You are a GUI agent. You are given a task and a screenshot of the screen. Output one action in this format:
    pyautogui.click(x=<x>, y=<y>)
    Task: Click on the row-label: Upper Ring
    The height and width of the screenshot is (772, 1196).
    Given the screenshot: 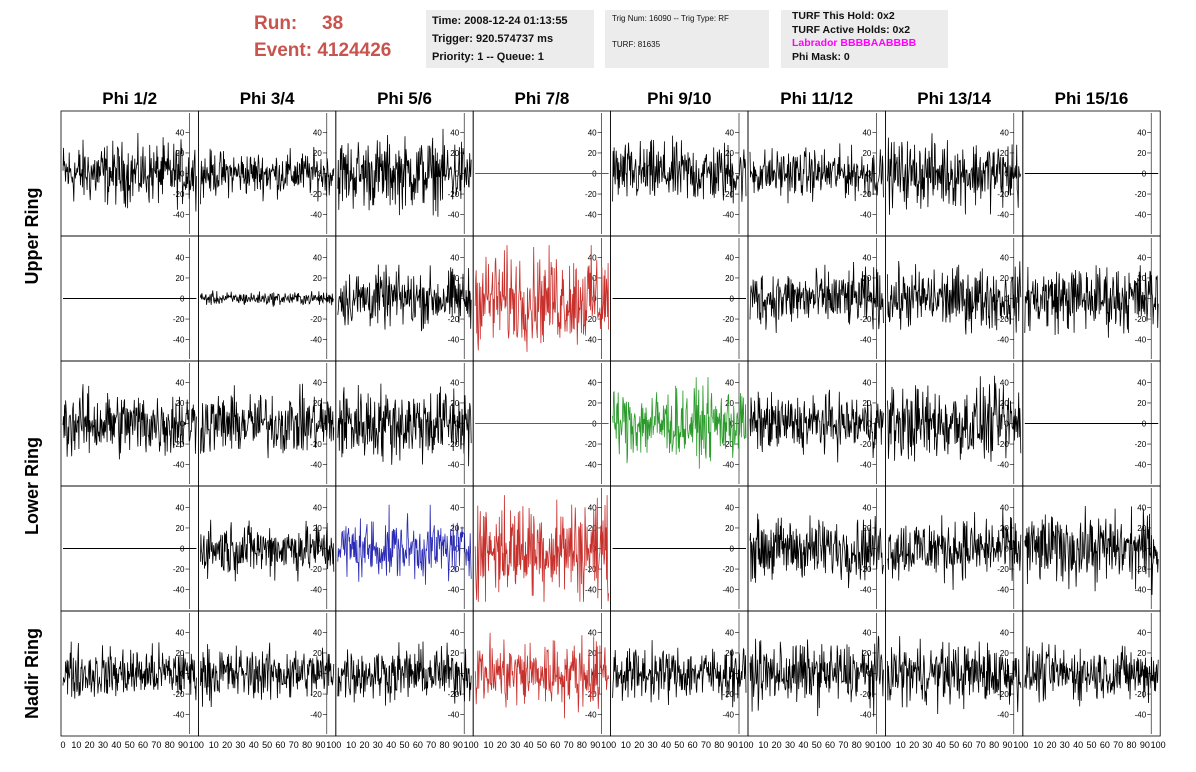 What is the action you would take?
    pyautogui.click(x=32, y=236)
    